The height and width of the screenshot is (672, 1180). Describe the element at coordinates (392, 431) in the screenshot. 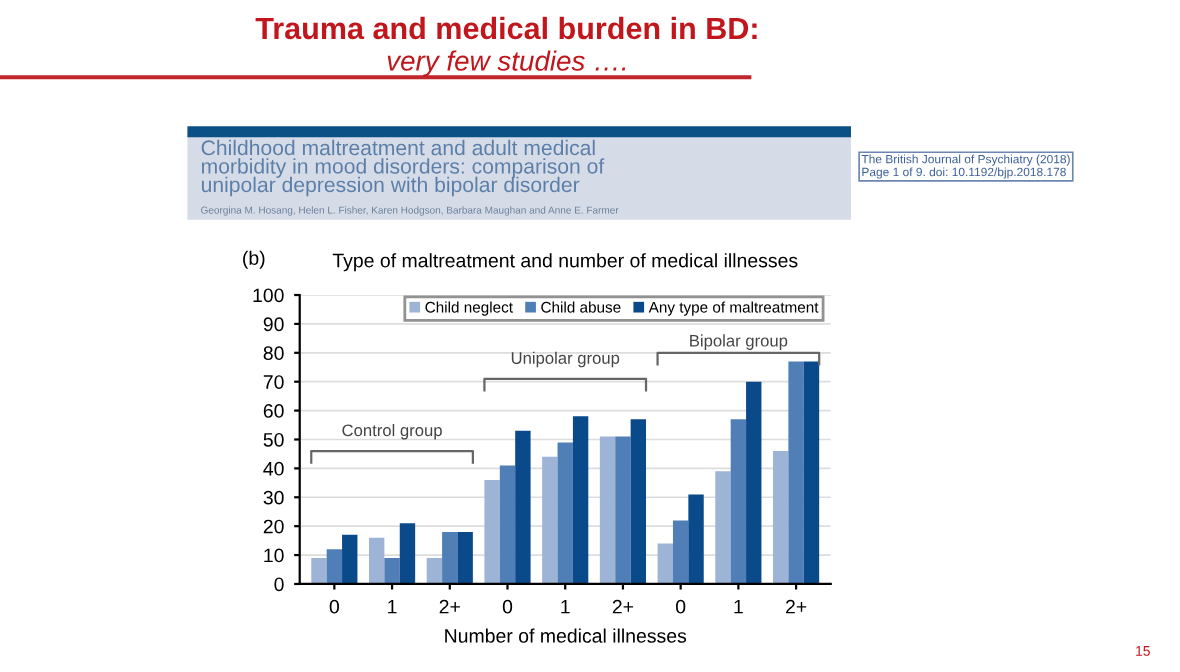

I see `annotation: Control group` at that location.